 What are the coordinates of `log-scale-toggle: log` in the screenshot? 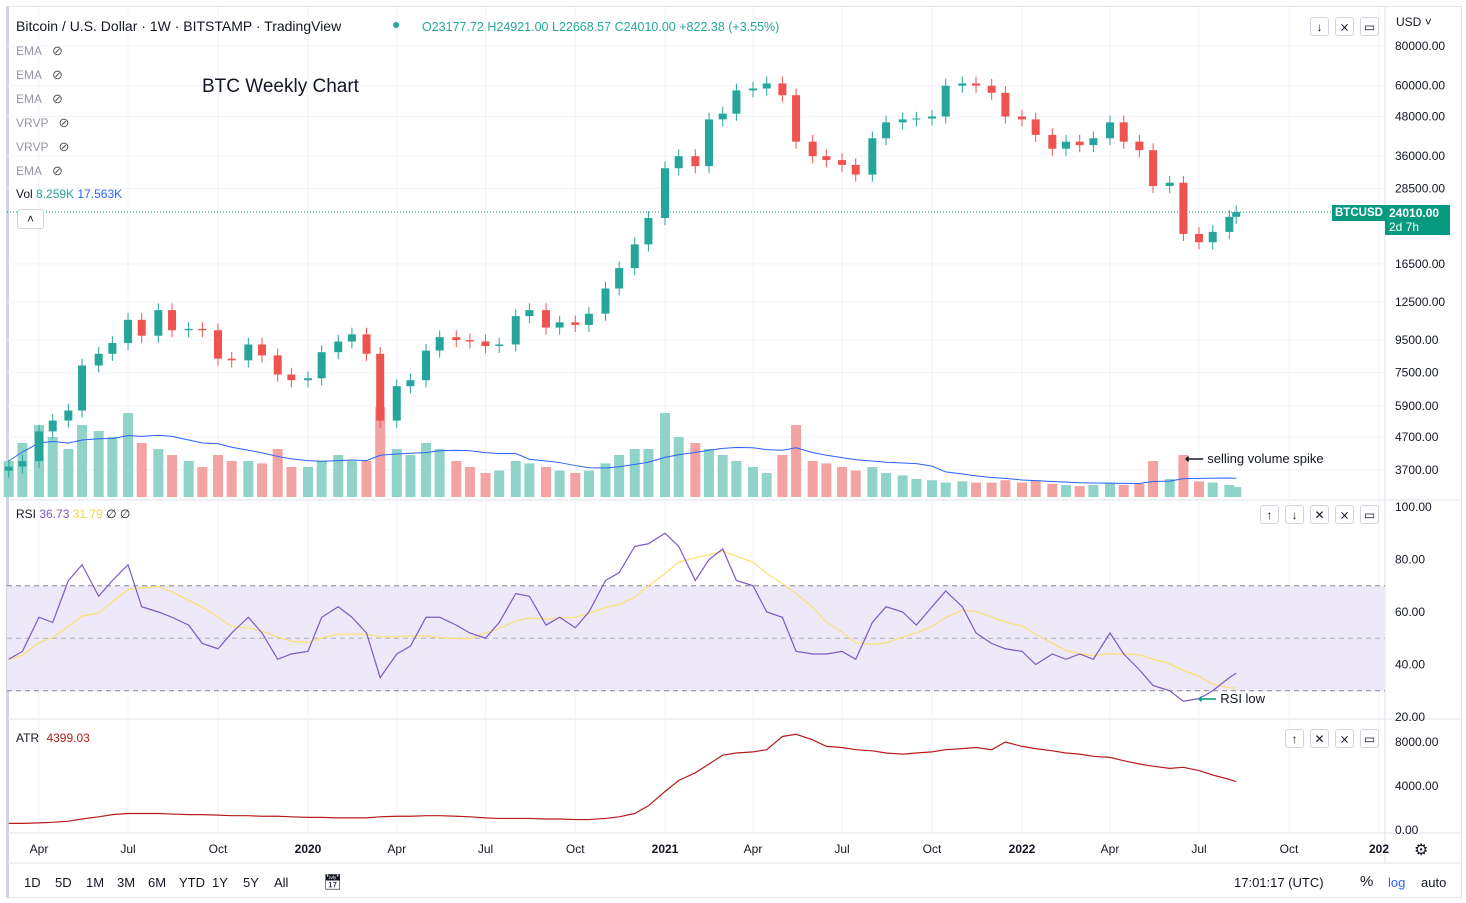 It's located at (1397, 882).